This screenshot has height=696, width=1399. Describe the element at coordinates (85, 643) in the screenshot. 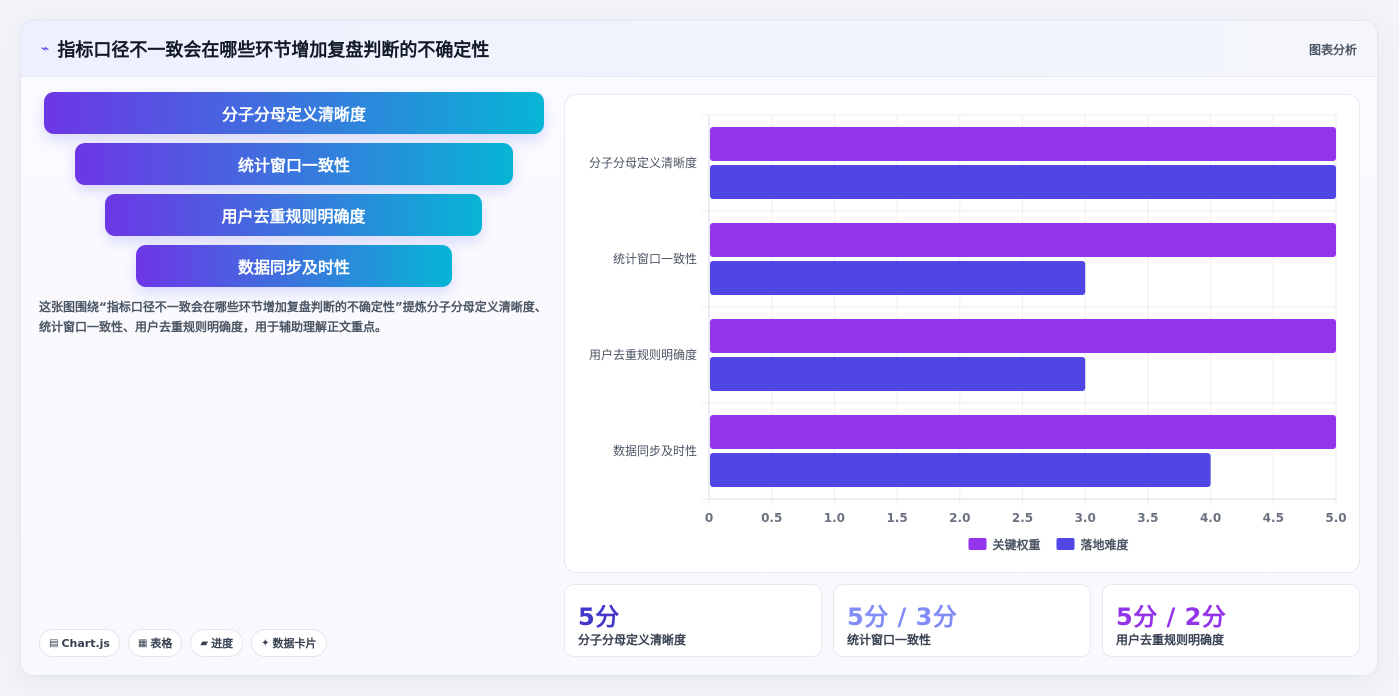

I see `chip-label: Chart.js` at that location.